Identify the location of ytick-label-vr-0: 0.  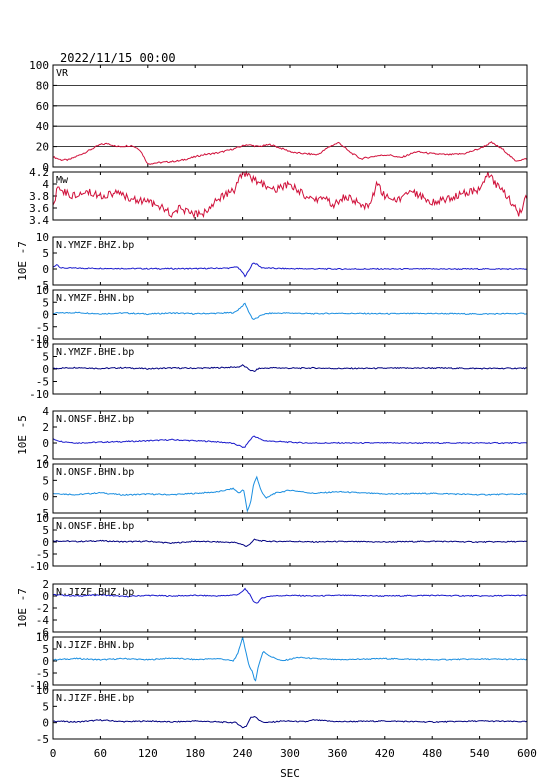
(45, 167).